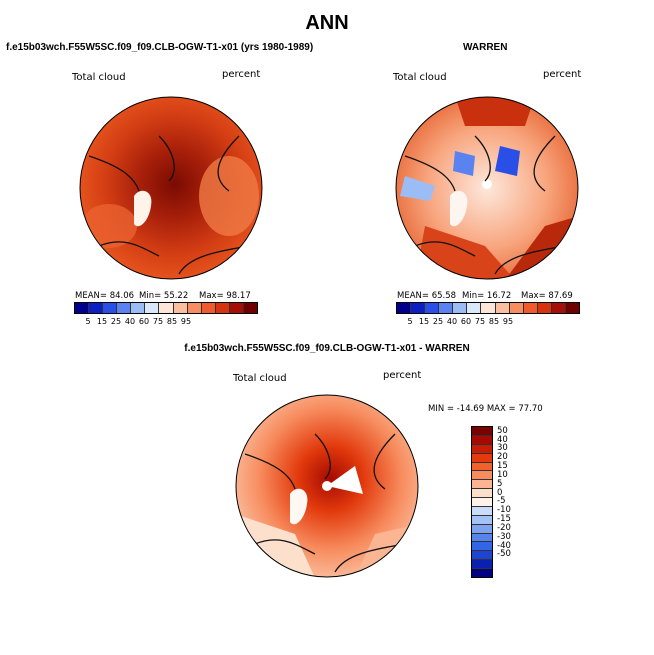 The image size is (654, 655). Describe the element at coordinates (102, 321) in the screenshot. I see `left-colorbar-tick-label: 15` at that location.